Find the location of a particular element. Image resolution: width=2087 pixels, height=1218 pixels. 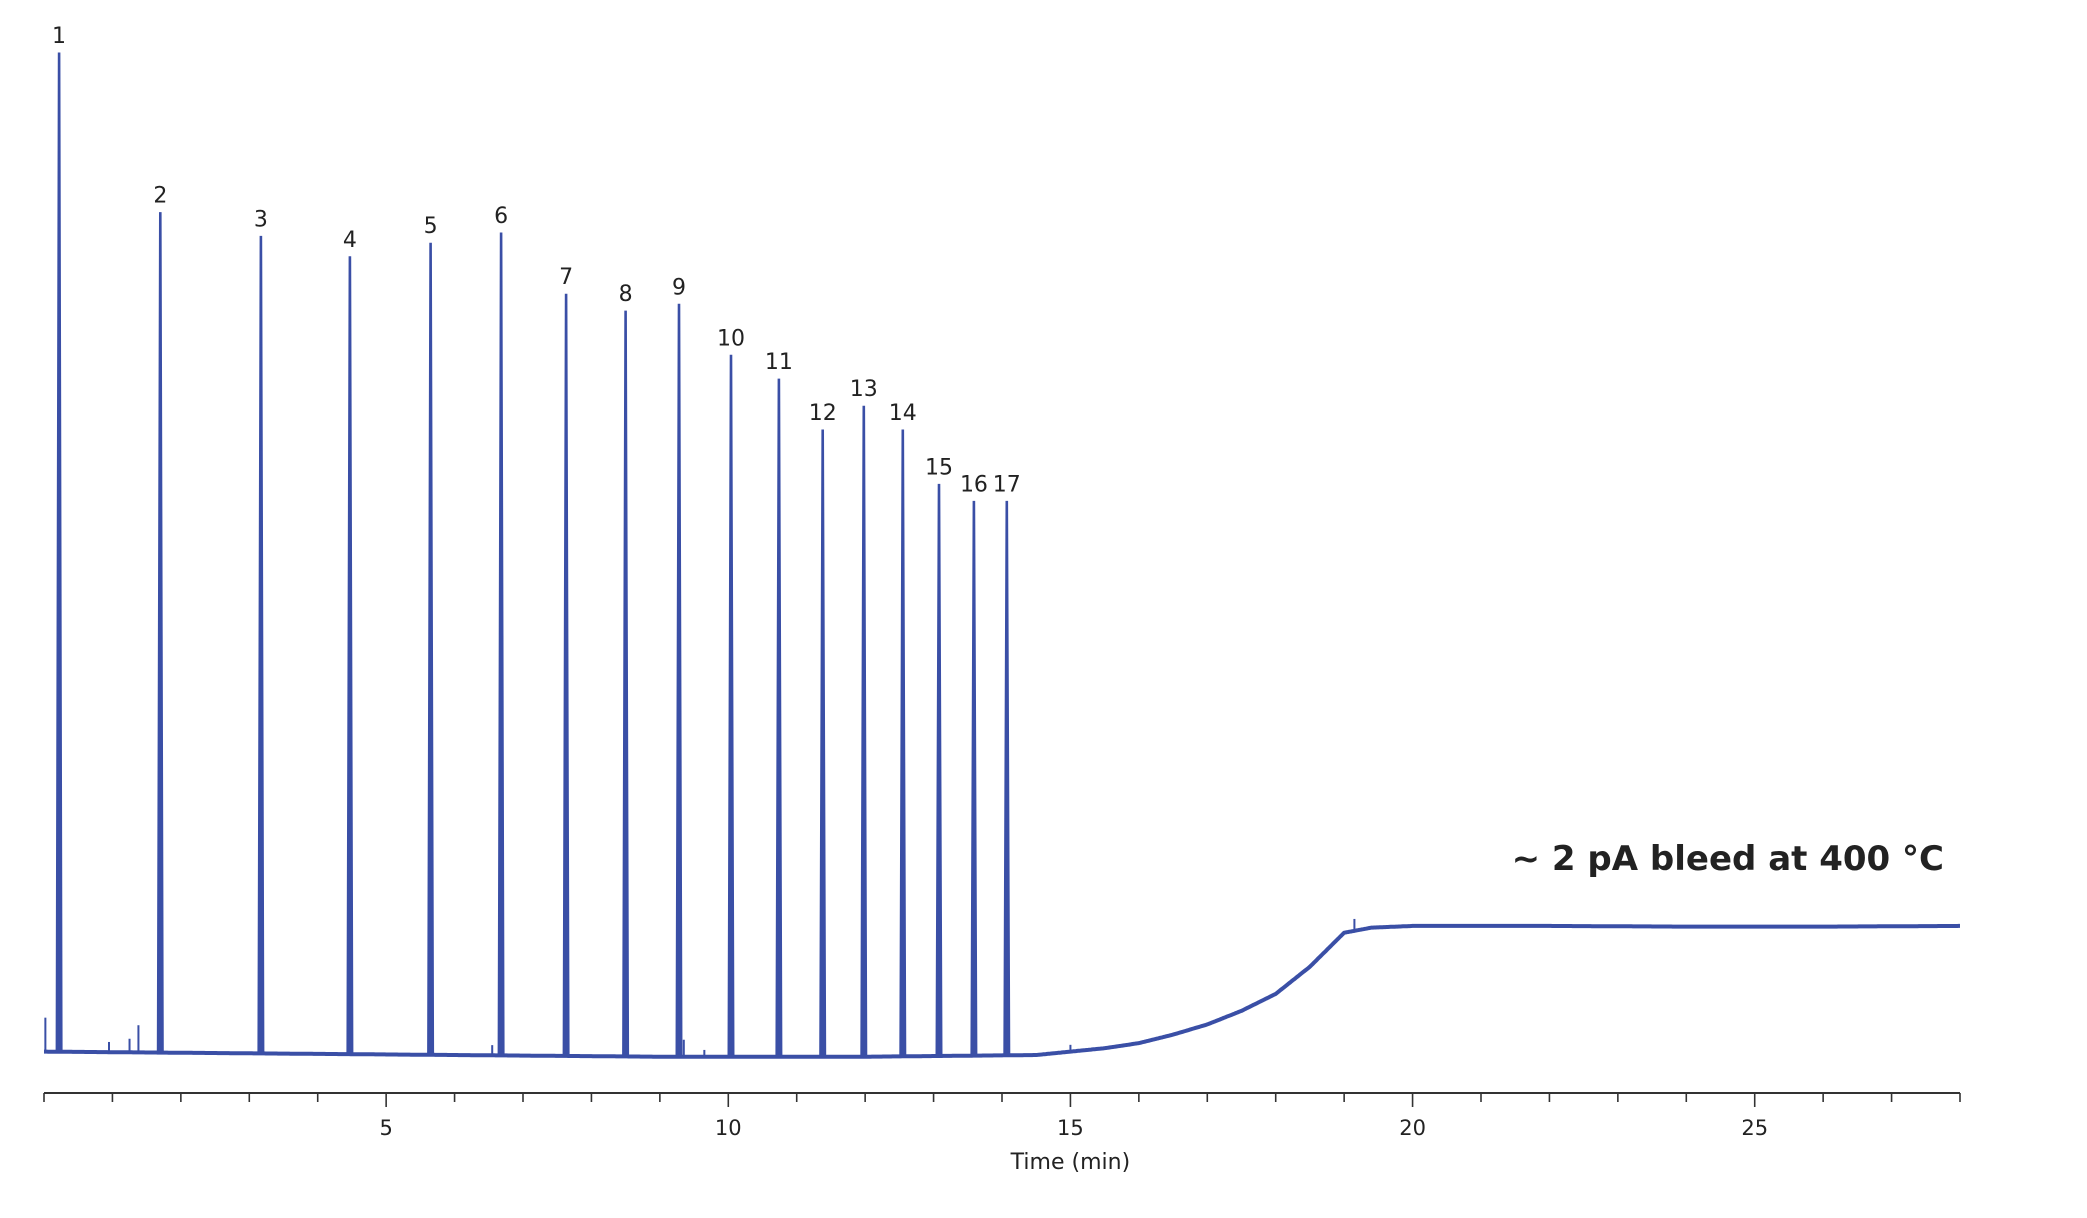

peak-label-13: 13 is located at coordinates (864, 389).